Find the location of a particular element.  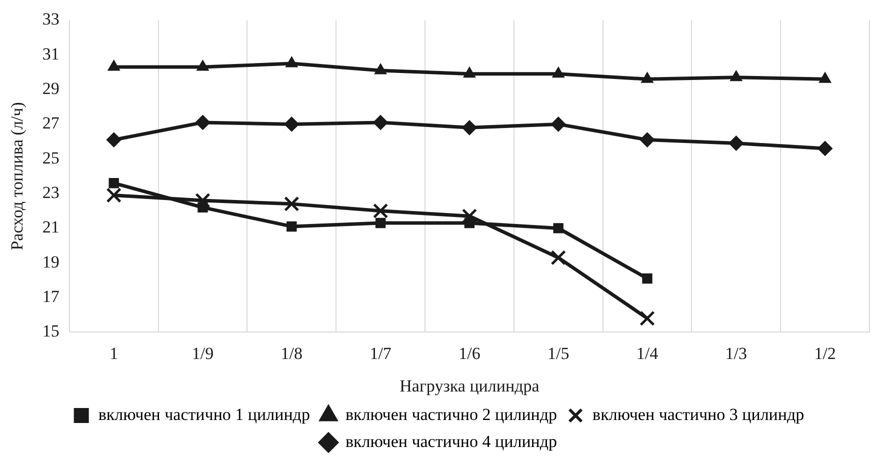

y-tick-label: 21 is located at coordinates (51, 227).